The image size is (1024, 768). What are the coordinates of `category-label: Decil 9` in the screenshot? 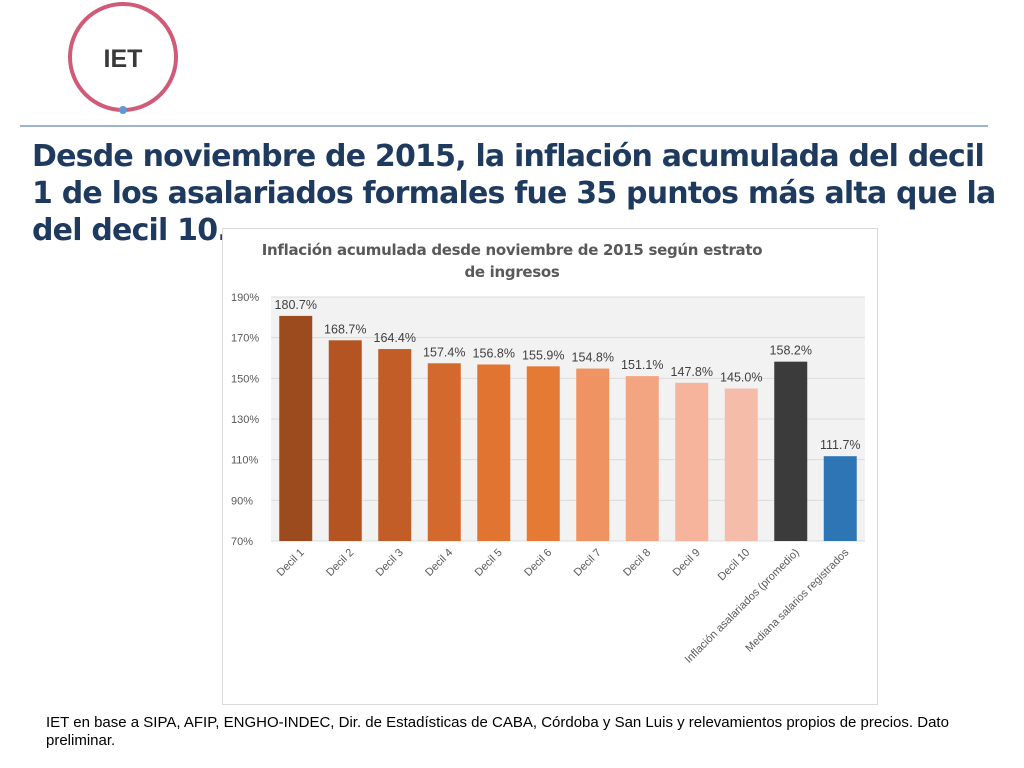 It's located at (687, 563).